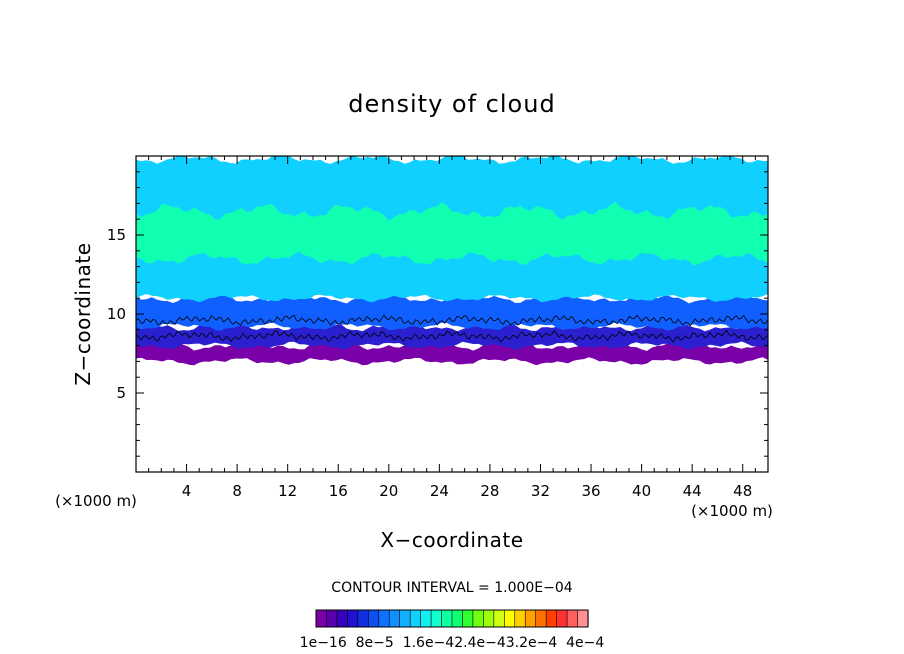 The image size is (904, 654). What do you see at coordinates (732, 511) in the screenshot?
I see `x-axis-unit-right: (×1000 m)` at bounding box center [732, 511].